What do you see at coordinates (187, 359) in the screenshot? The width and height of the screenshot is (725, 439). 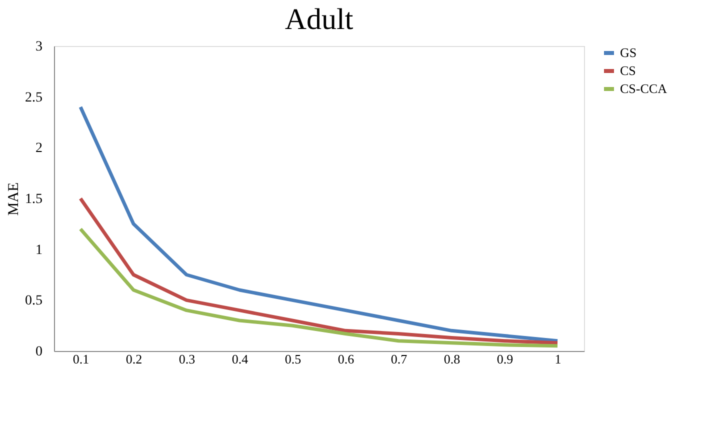 I see `x-tick-label: 0.3` at bounding box center [187, 359].